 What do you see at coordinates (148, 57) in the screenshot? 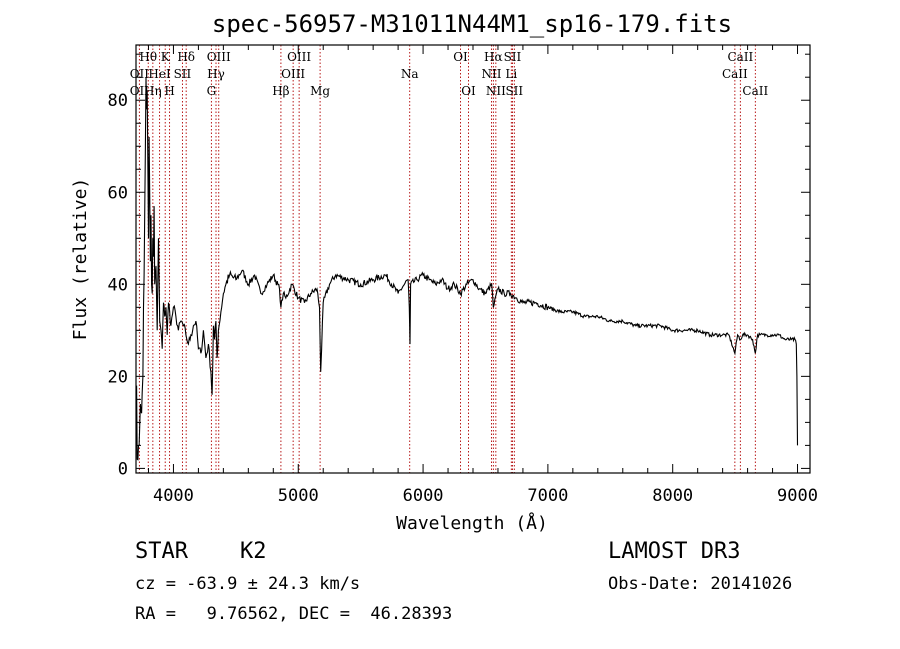
I see `spectral-line-label: Hθ` at bounding box center [148, 57].